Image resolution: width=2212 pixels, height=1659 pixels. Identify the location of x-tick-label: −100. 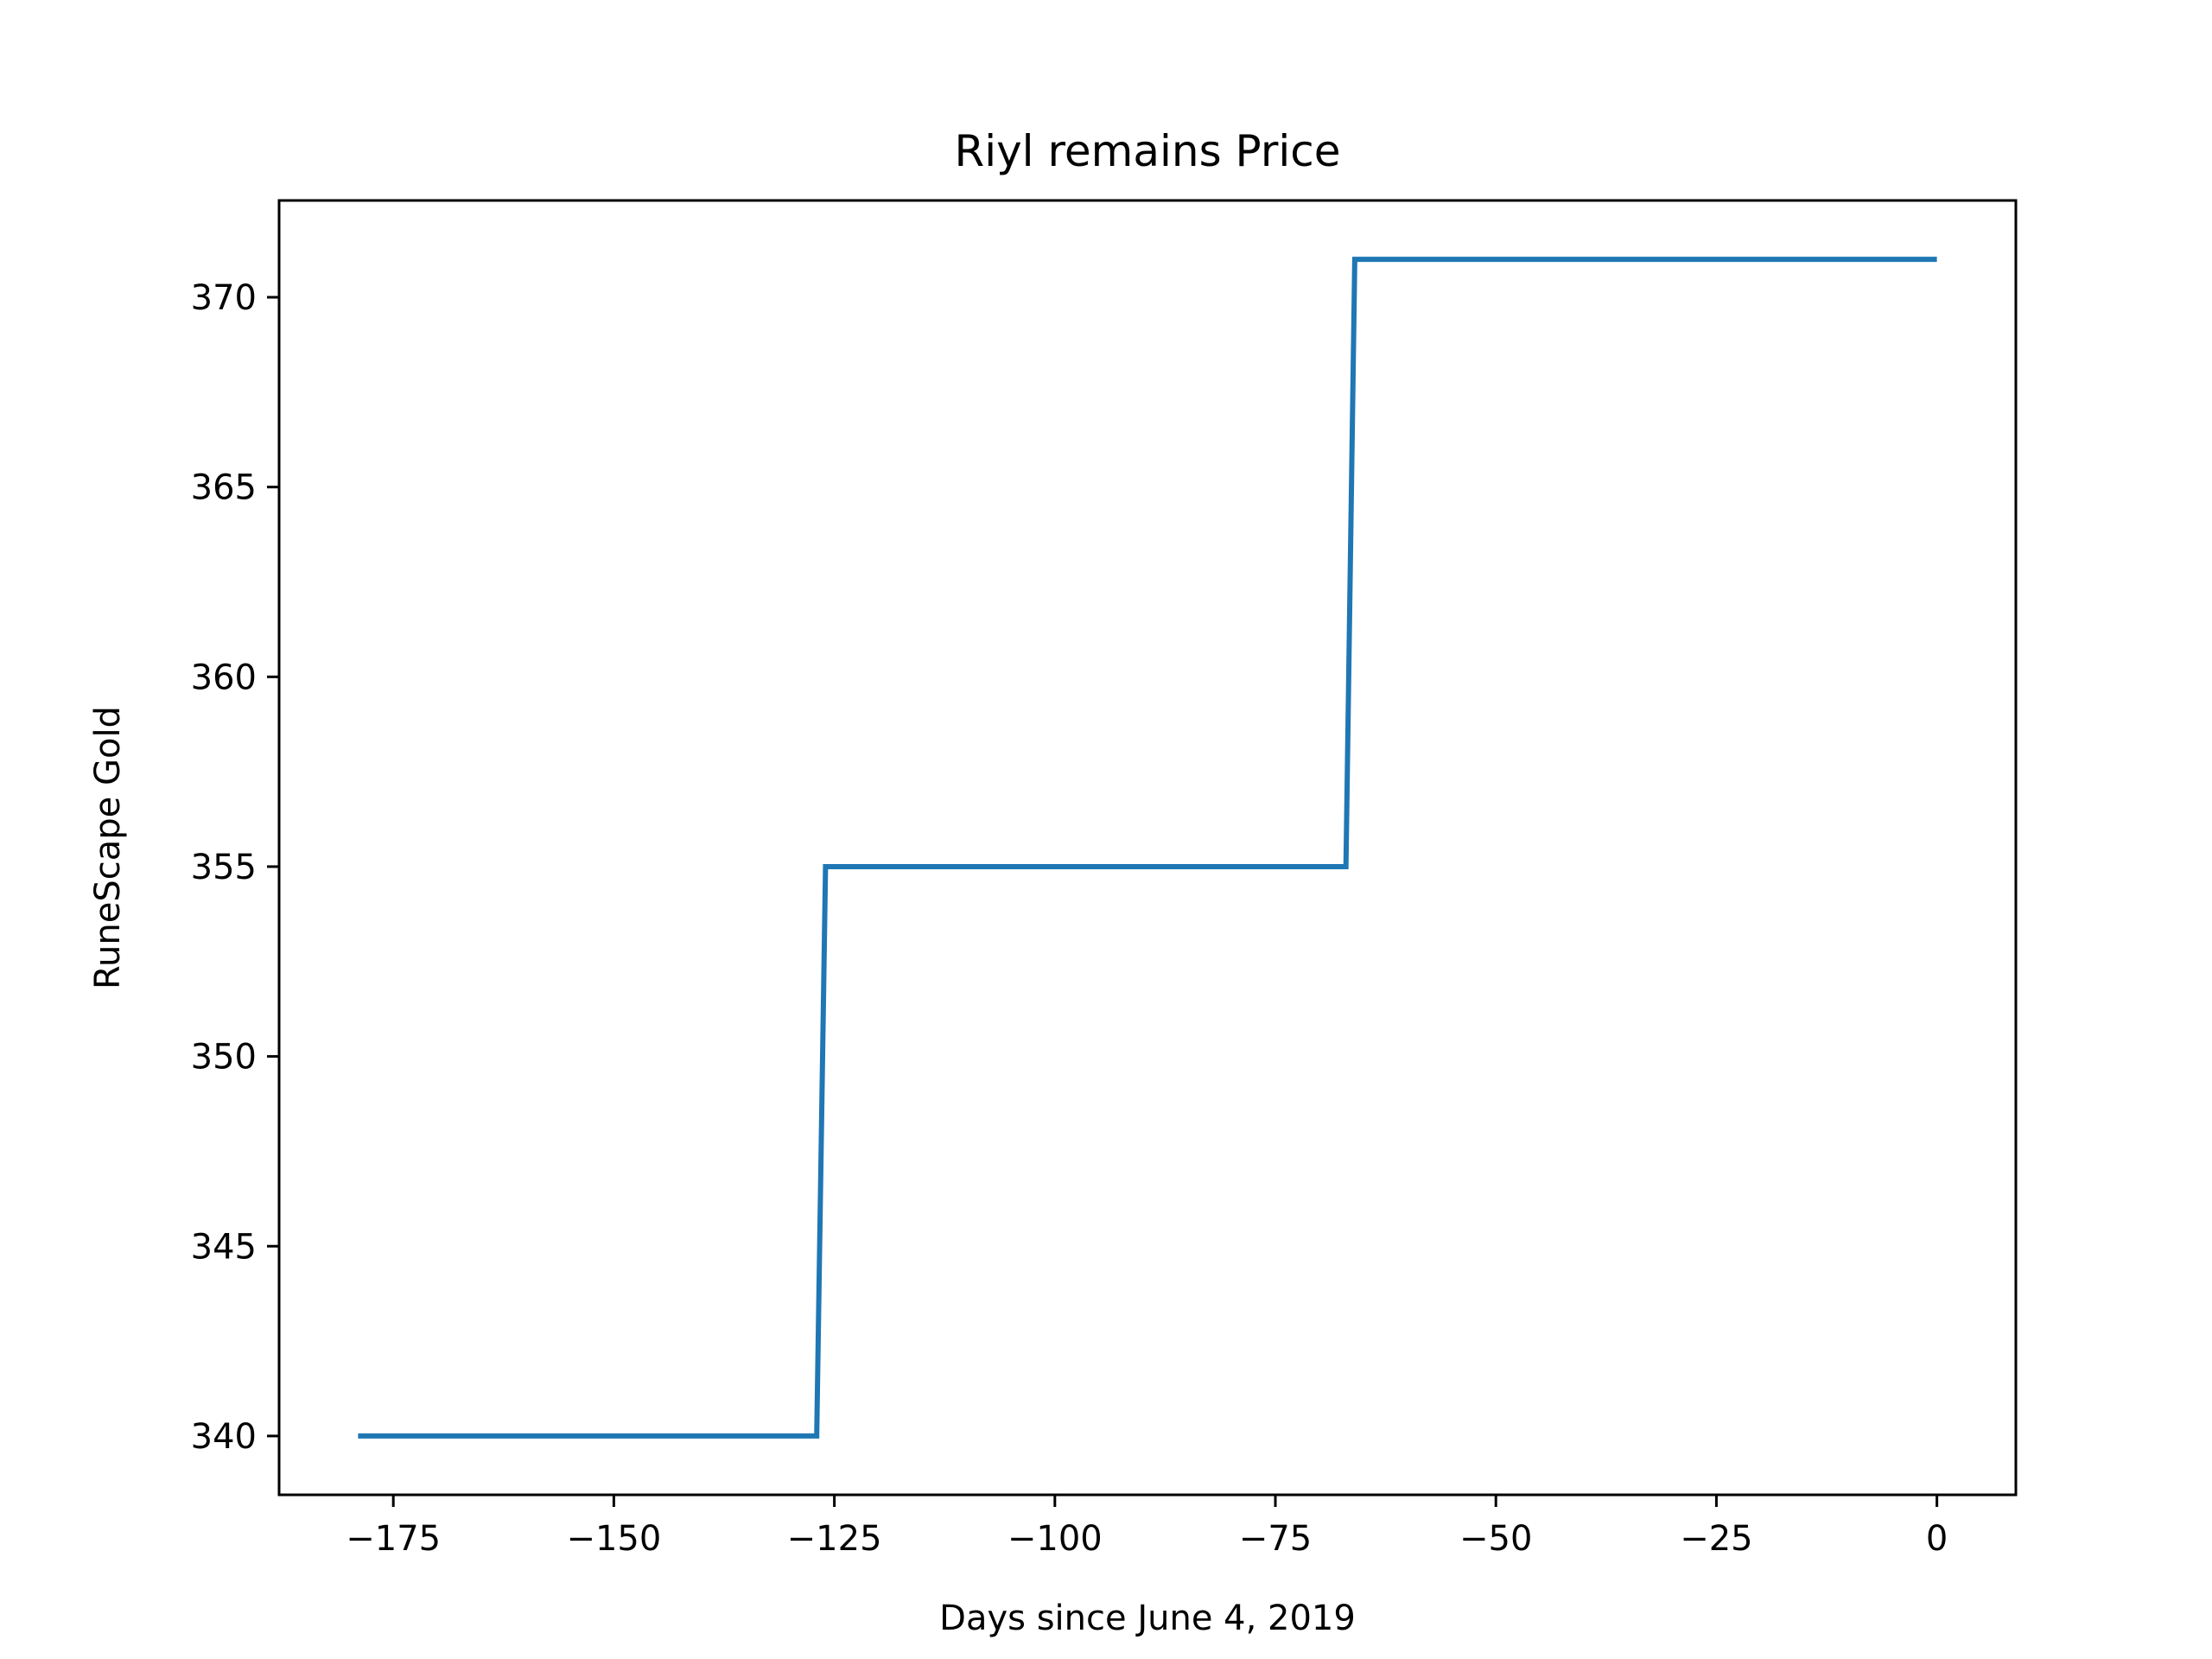
(1055, 1539).